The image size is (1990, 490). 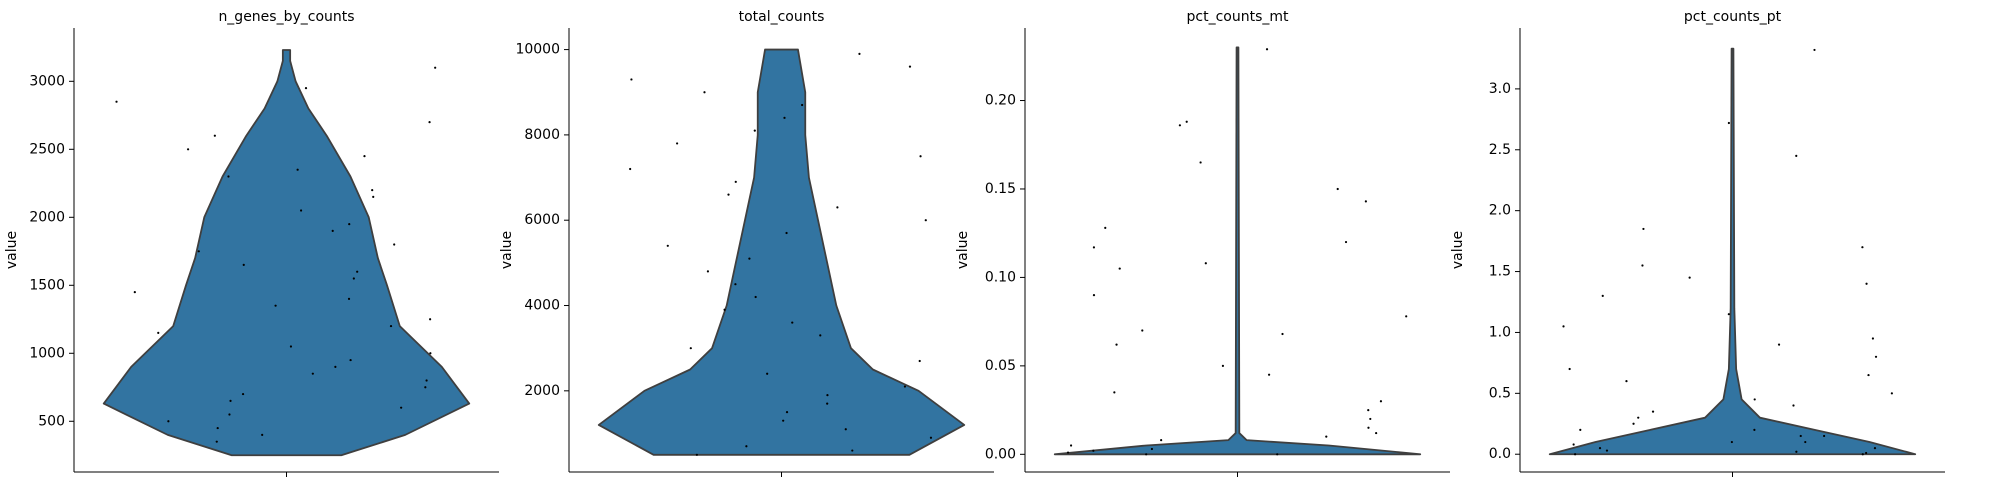 What do you see at coordinates (1500, 89) in the screenshot?
I see `y-tick-label: 3.0` at bounding box center [1500, 89].